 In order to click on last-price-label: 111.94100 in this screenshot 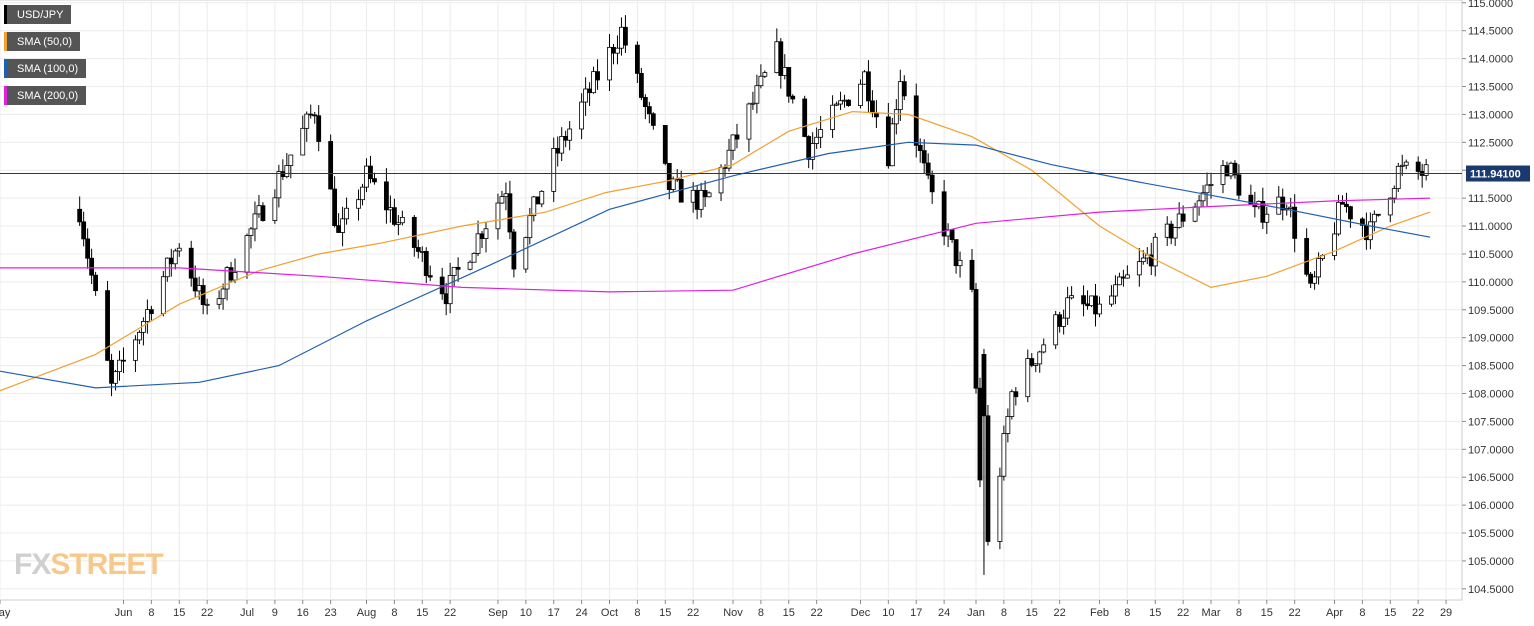, I will do `click(1495, 175)`.